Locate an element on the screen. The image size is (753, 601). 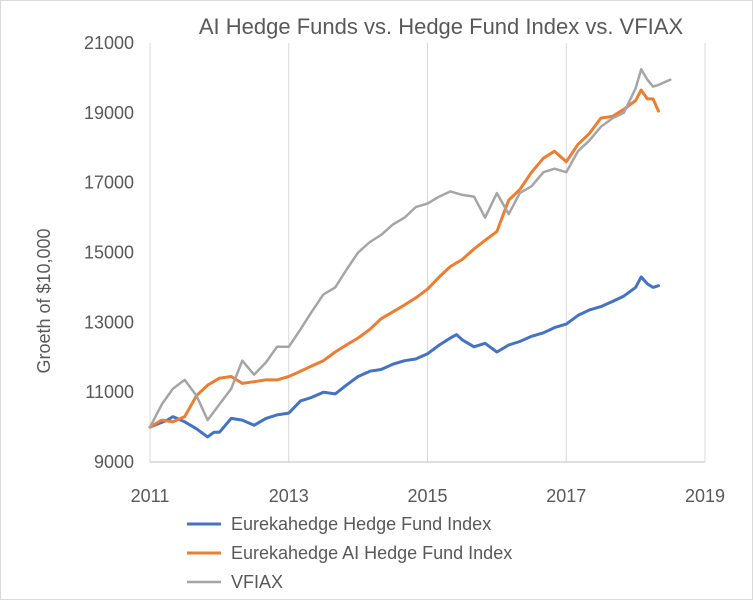
x-tick-label: 2019 is located at coordinates (705, 496).